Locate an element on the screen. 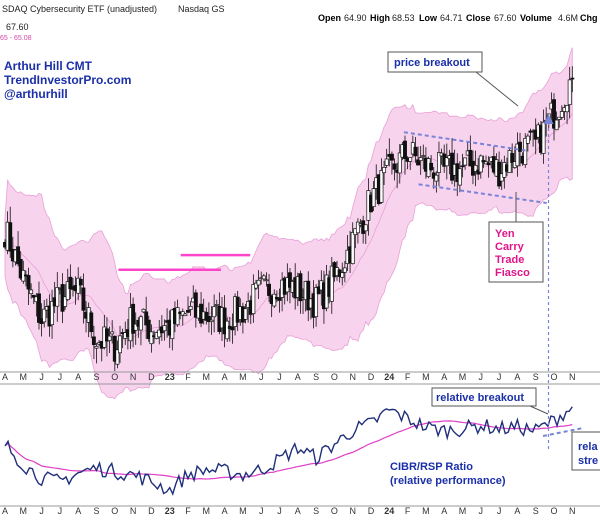  volume-value: 4.6M is located at coordinates (568, 18).